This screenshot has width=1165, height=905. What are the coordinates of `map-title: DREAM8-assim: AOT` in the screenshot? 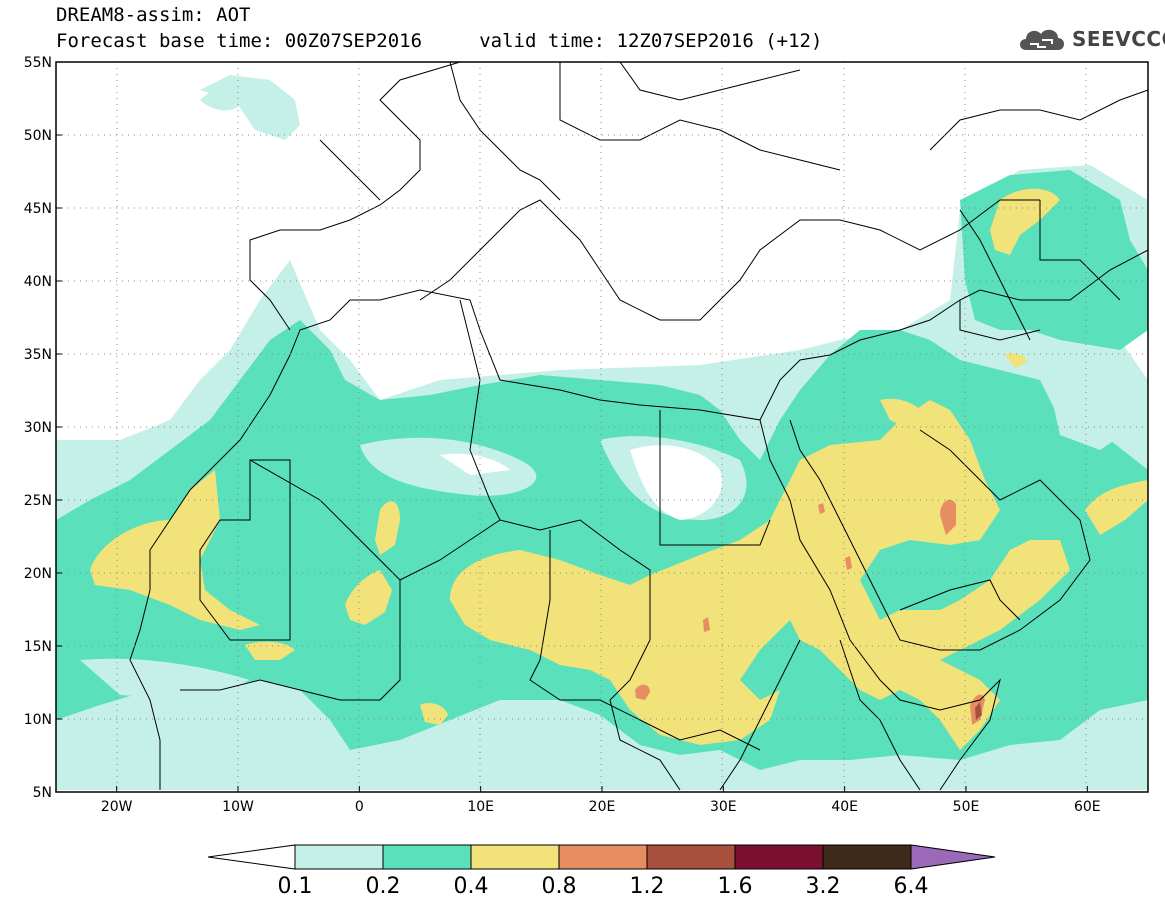 It's located at (153, 15).